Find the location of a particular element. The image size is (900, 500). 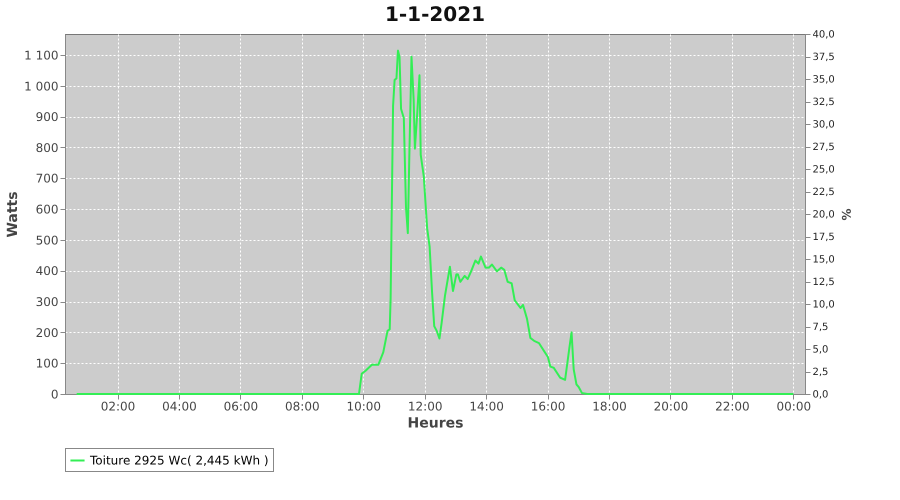

x-axis-title: Heures is located at coordinates (436, 424).